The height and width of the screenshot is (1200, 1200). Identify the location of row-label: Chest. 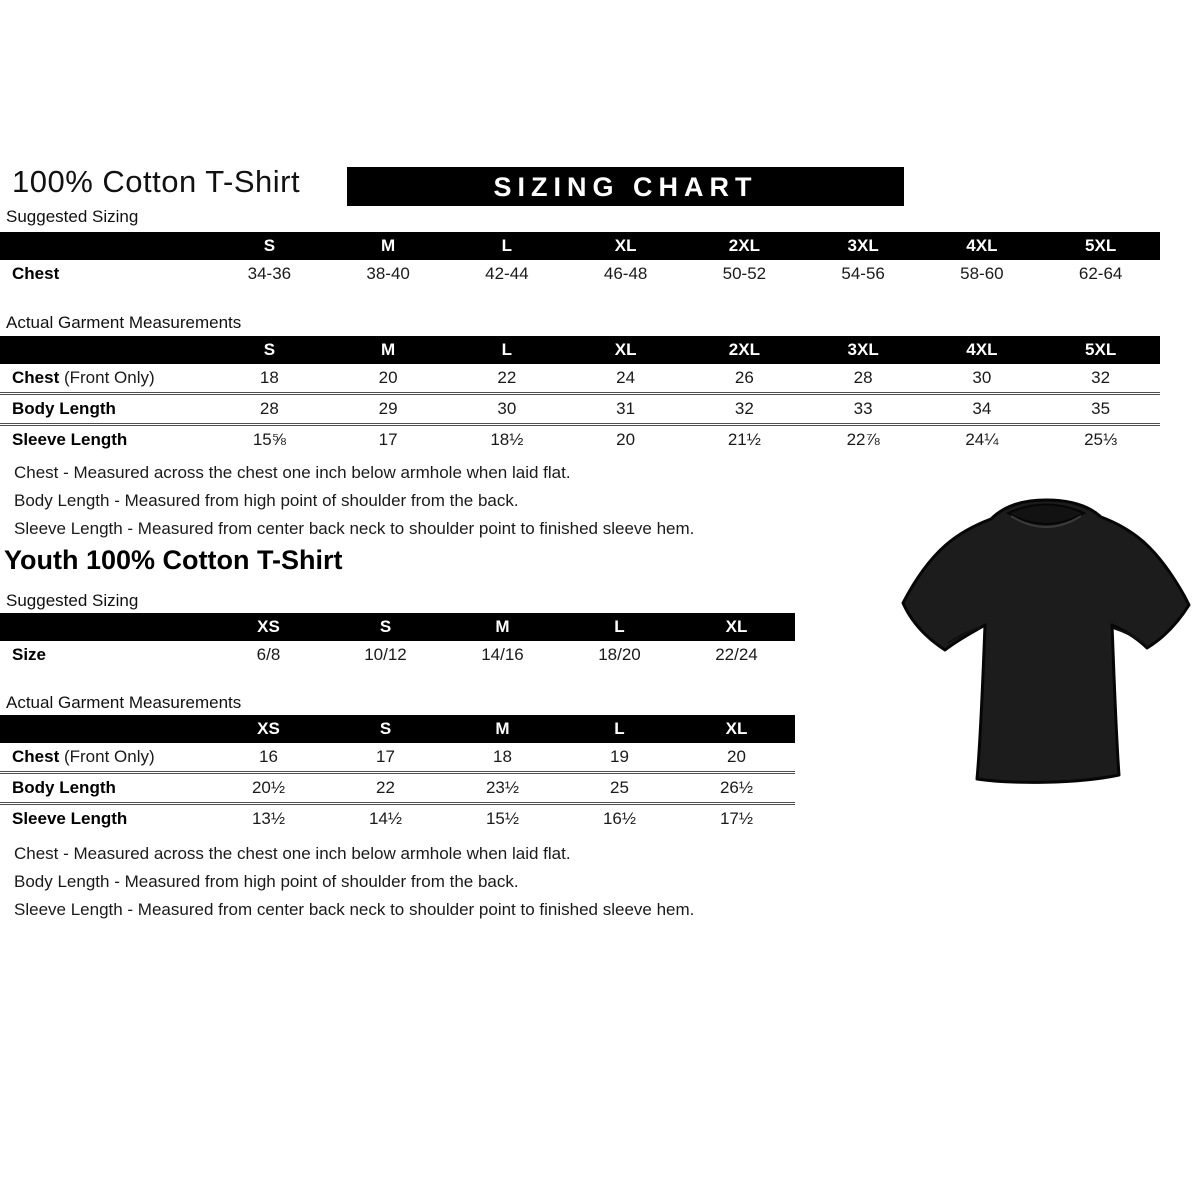
(36, 273).